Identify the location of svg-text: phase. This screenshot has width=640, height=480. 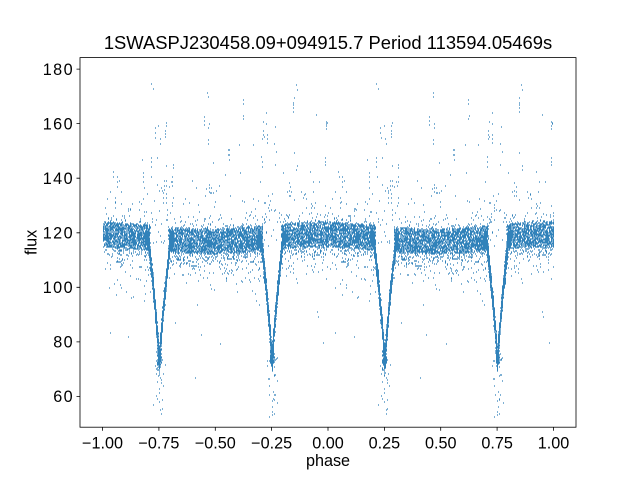
(328, 461).